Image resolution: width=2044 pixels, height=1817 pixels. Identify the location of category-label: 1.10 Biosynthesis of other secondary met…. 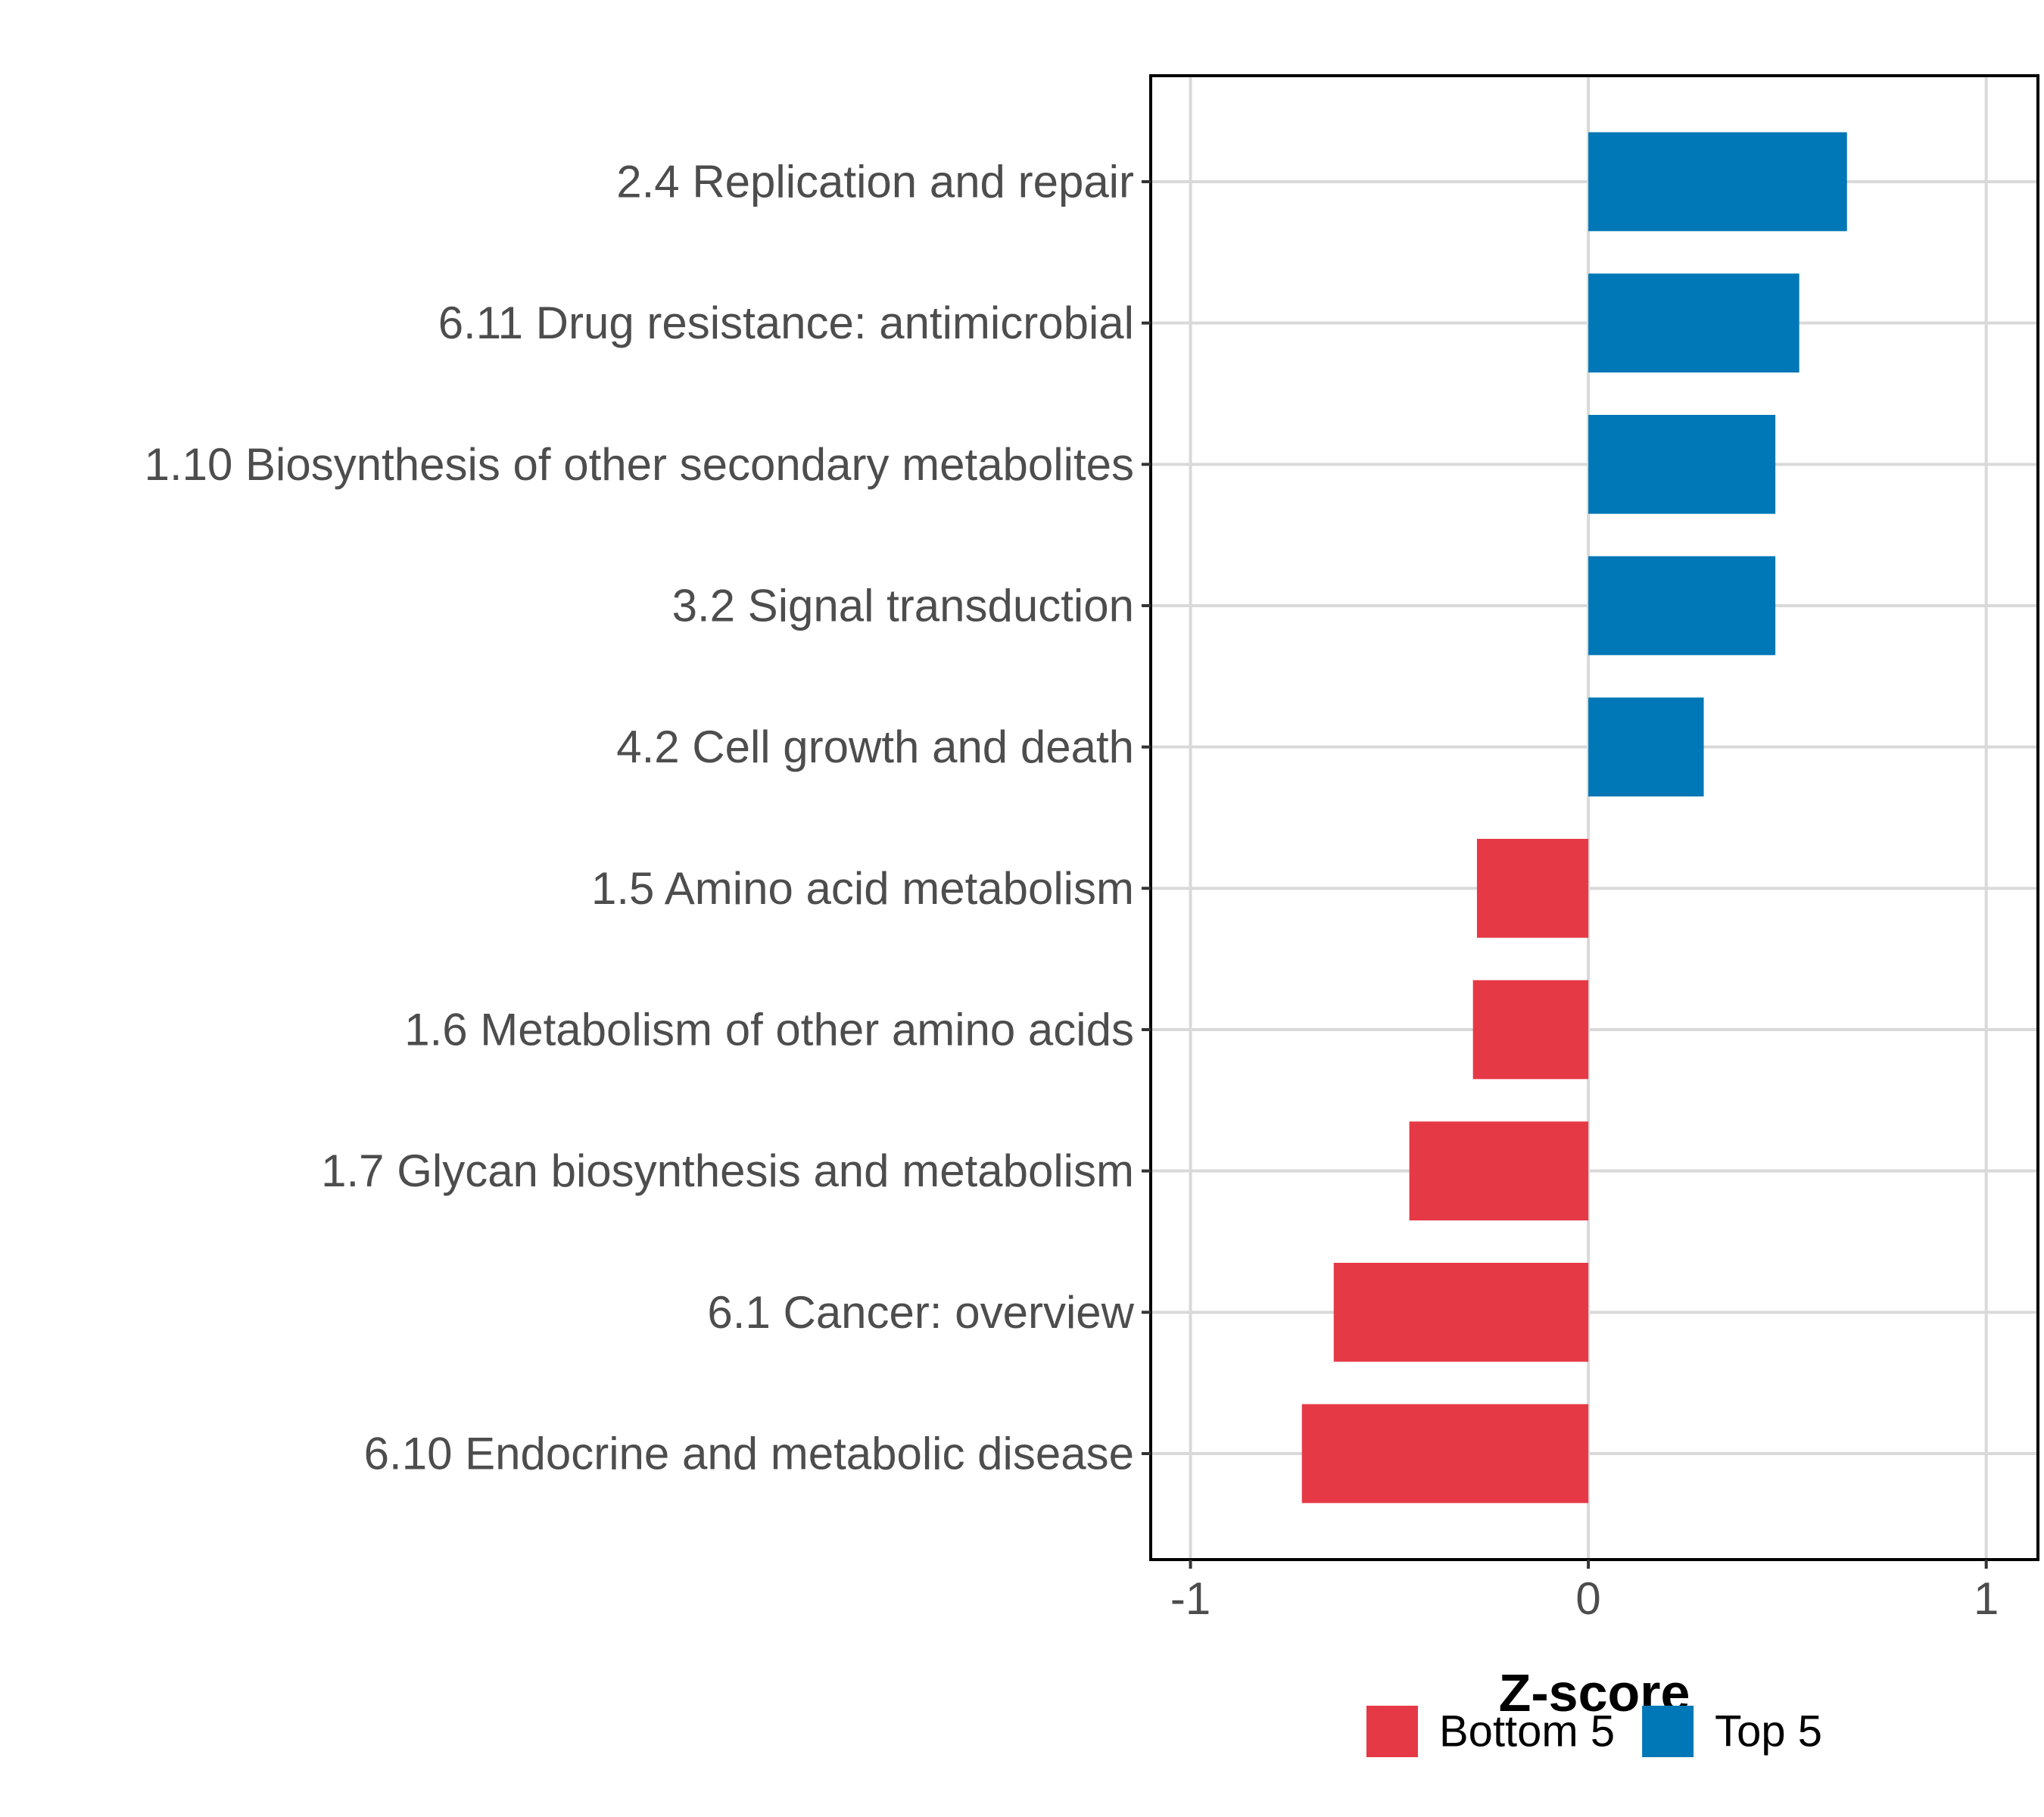
(639, 464).